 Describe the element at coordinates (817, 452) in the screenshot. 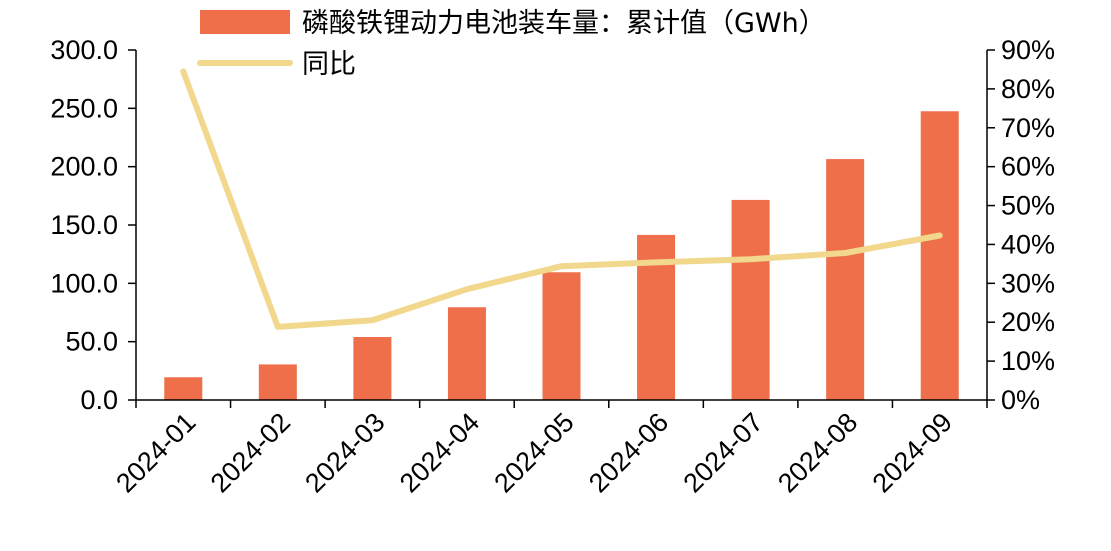

I see `x-tick-label: 2024-08` at that location.